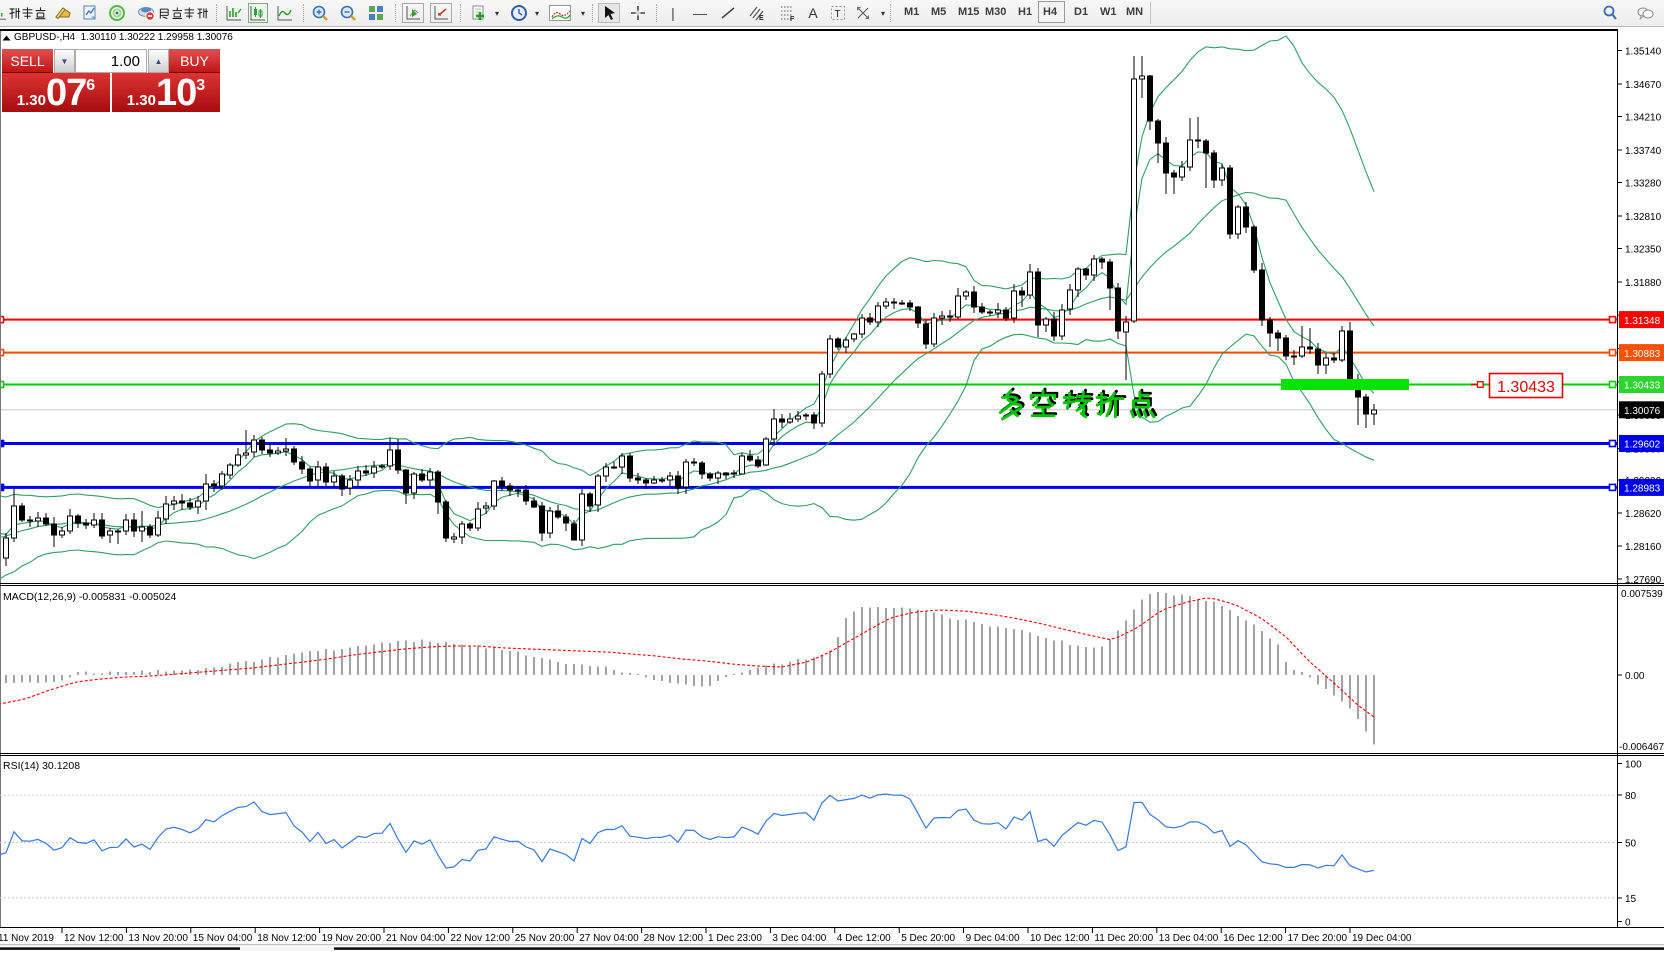  What do you see at coordinates (1643, 249) in the screenshot?
I see `svg-text: 1.32350` at bounding box center [1643, 249].